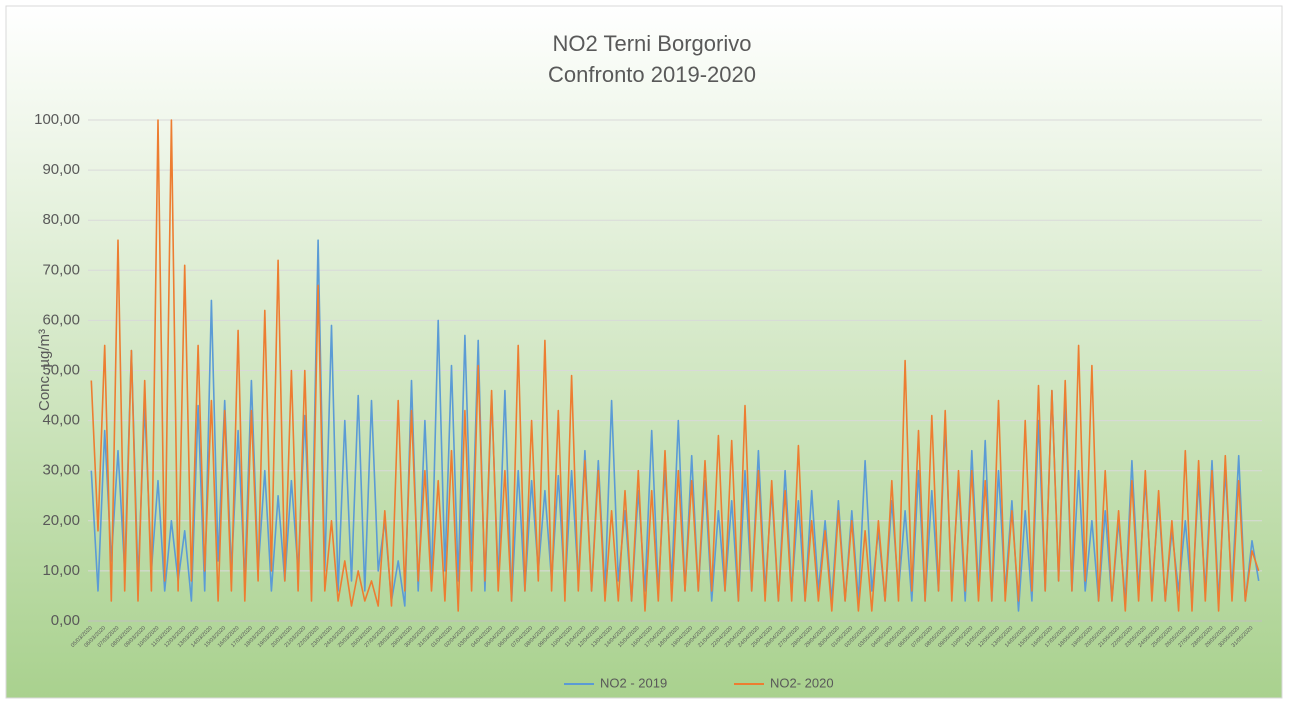 The image size is (1289, 704). What do you see at coordinates (61, 169) in the screenshot?
I see `y-tick-label: 90,00` at bounding box center [61, 169].